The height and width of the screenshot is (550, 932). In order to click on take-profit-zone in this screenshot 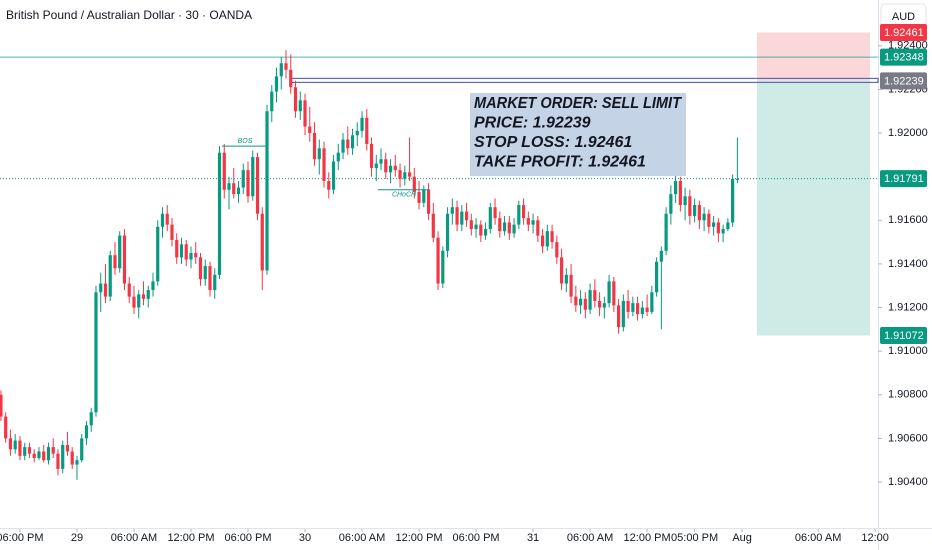, I will do `click(813, 208)`.